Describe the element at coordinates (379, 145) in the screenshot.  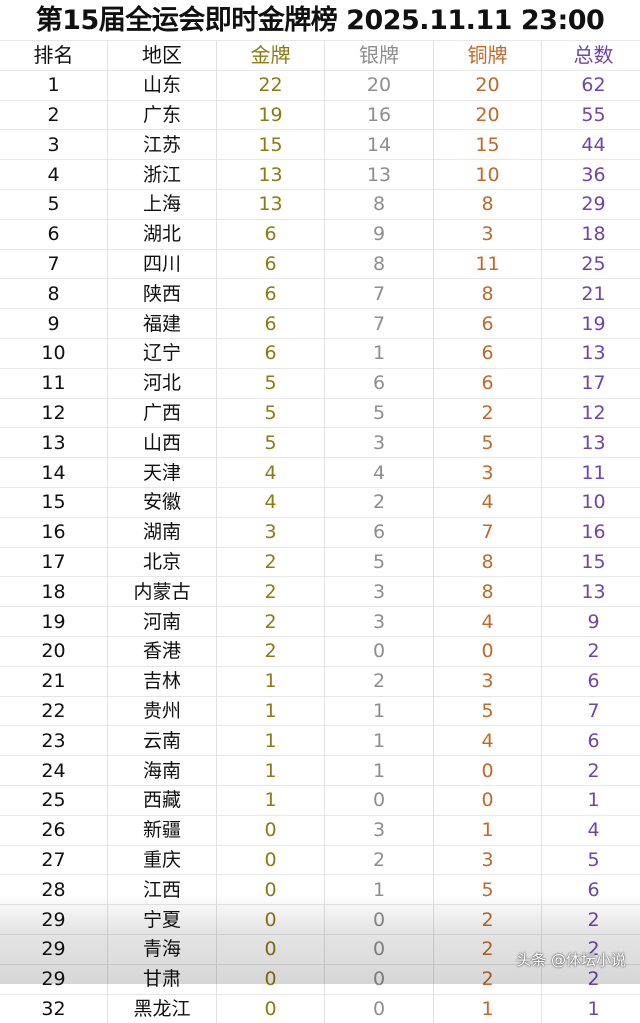
I see `cell-silver: 14` at that location.